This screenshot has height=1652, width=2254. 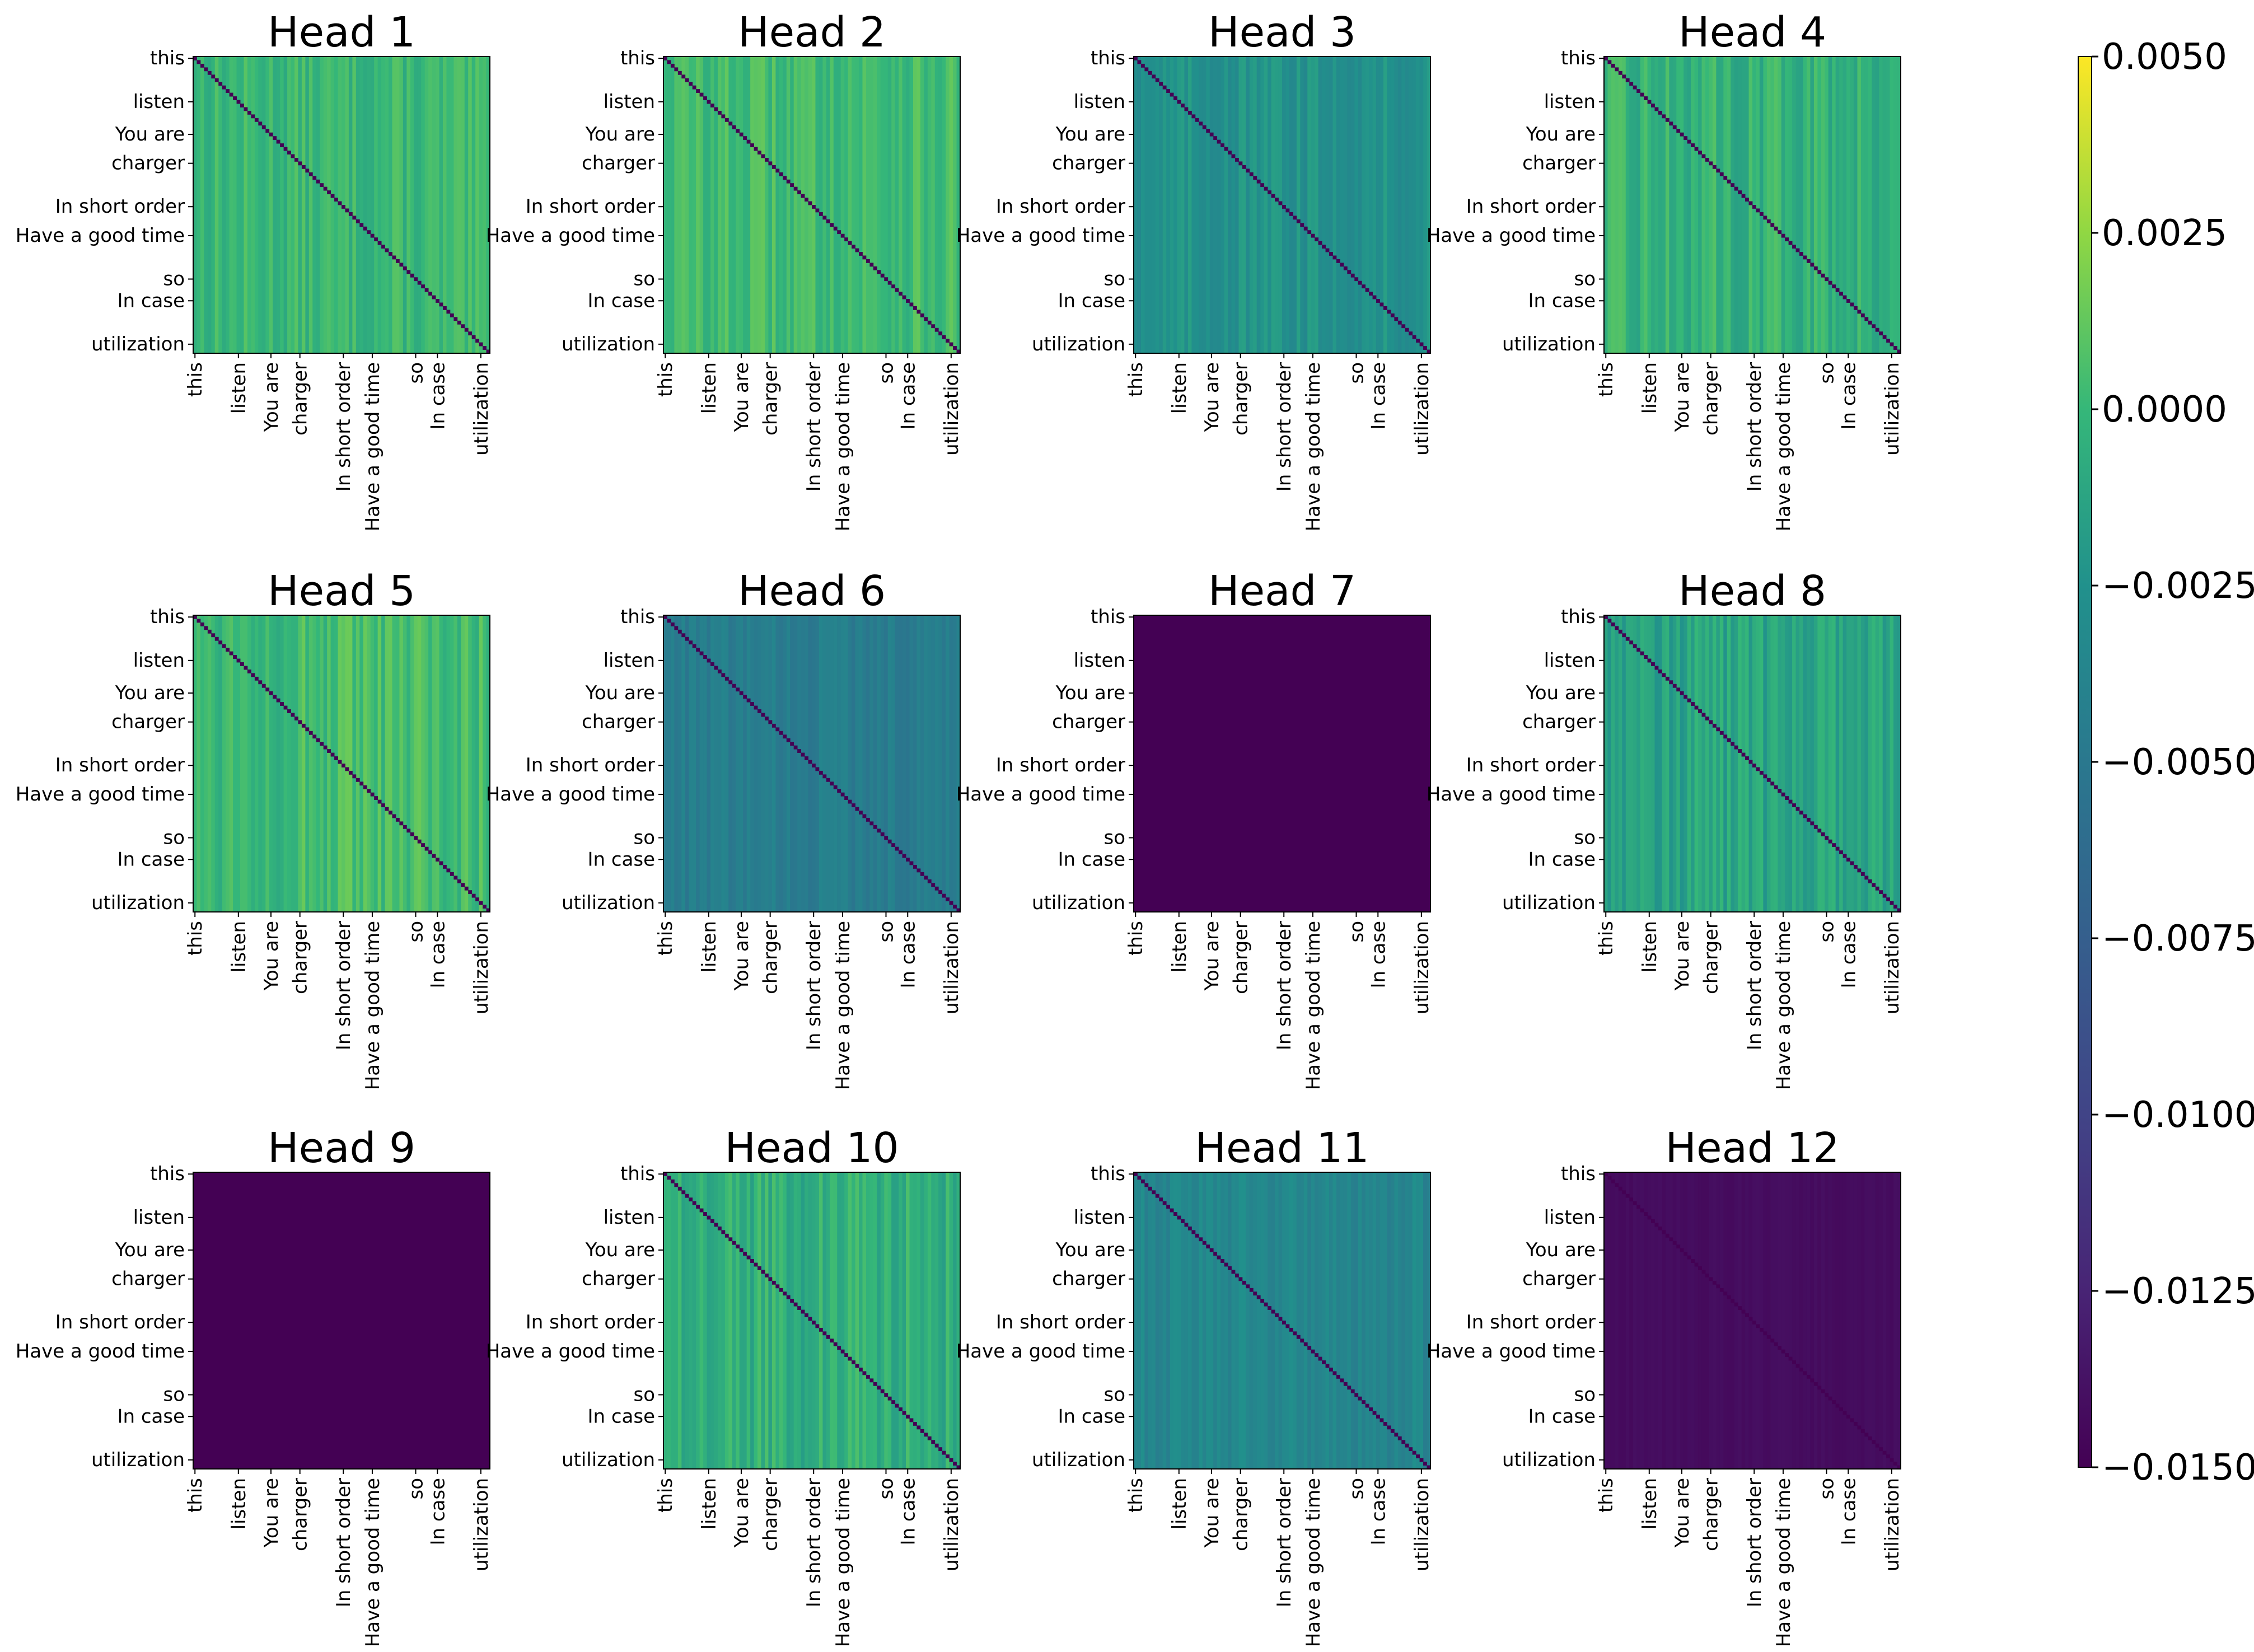 What do you see at coordinates (1099, 1217) in the screenshot?
I see `y-tick-label: listen` at bounding box center [1099, 1217].